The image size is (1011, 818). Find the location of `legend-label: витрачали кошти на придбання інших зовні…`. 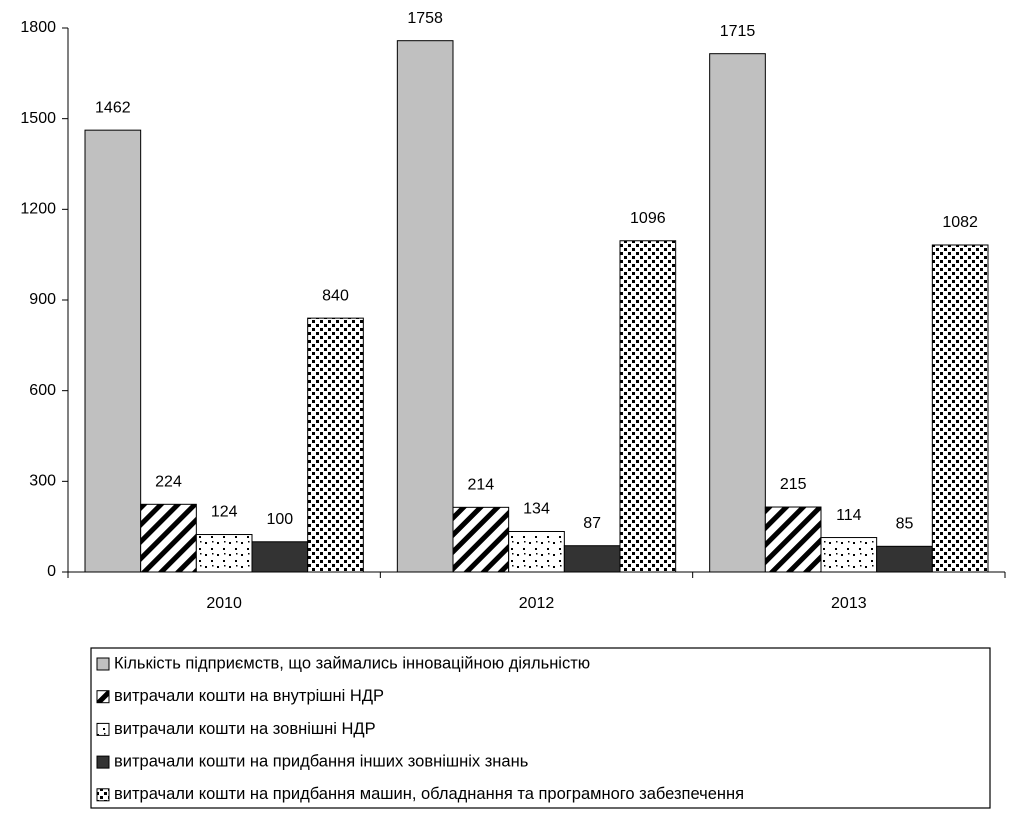

legend-label: витрачали кошти на придбання інших зовні… is located at coordinates (321, 761).